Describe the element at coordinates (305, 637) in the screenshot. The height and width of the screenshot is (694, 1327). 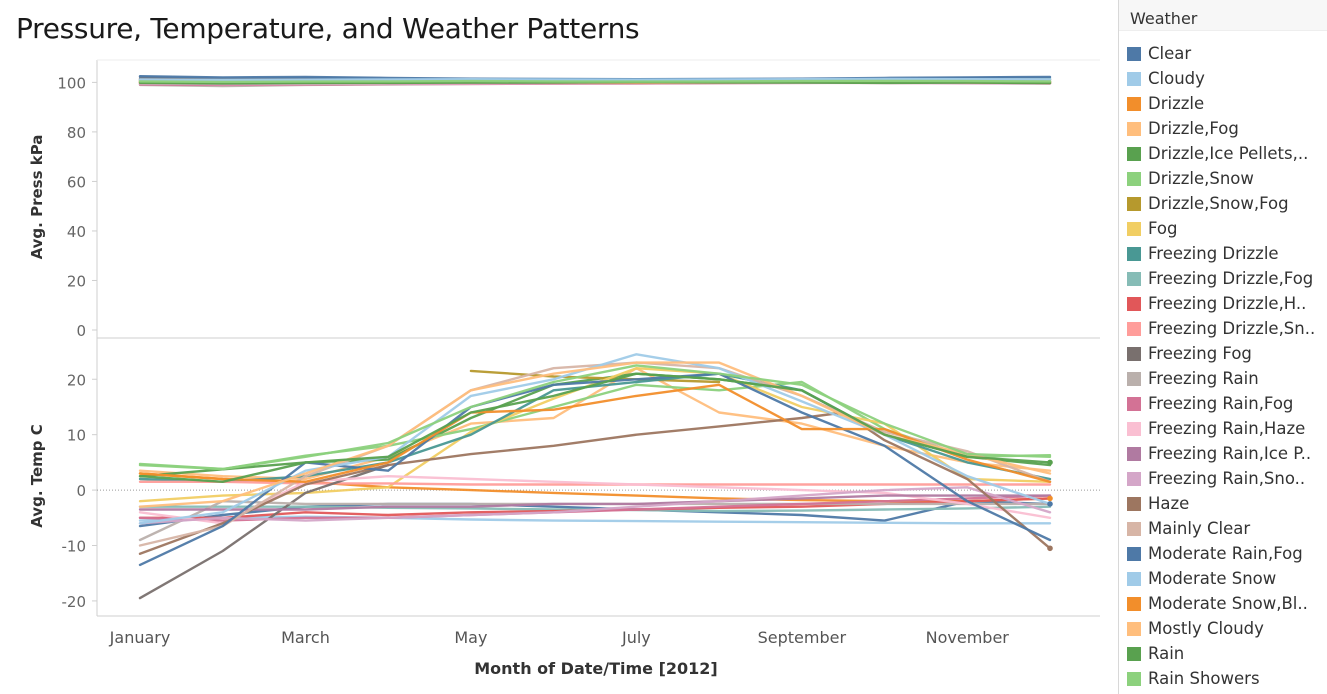
I see `x-tick-label: March` at that location.